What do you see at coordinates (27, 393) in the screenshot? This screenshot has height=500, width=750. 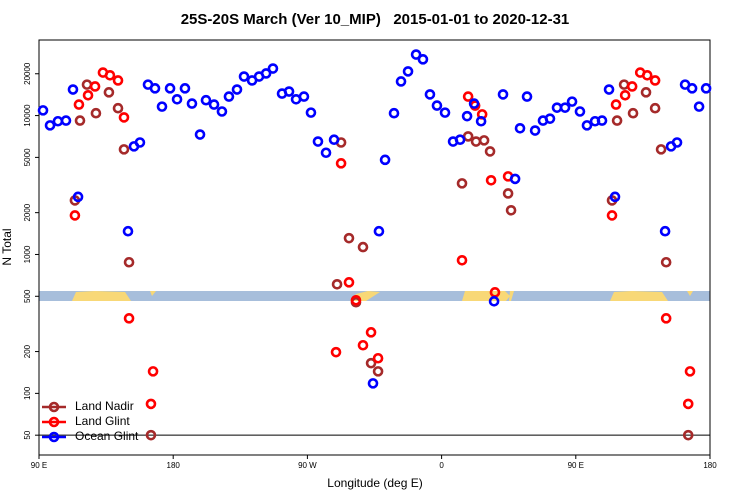 I see `y-tick-label: 100` at bounding box center [27, 393].